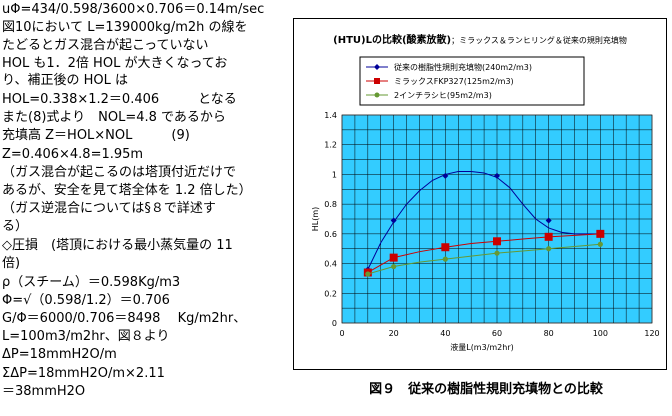  Describe the element at coordinates (119, 172) in the screenshot. I see `text-line: （ガス混合が起こるのは塔頂付近だけで` at that location.